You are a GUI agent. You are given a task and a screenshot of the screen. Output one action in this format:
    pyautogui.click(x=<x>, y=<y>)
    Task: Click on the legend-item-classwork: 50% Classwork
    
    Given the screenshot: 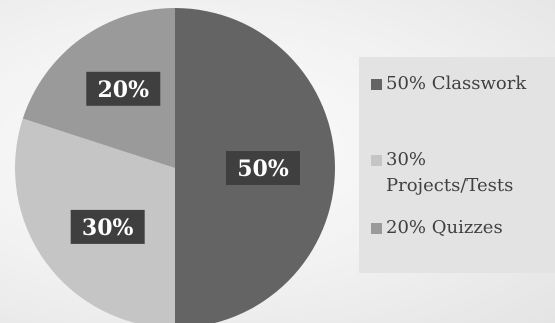 What is the action you would take?
    pyautogui.click(x=463, y=84)
    